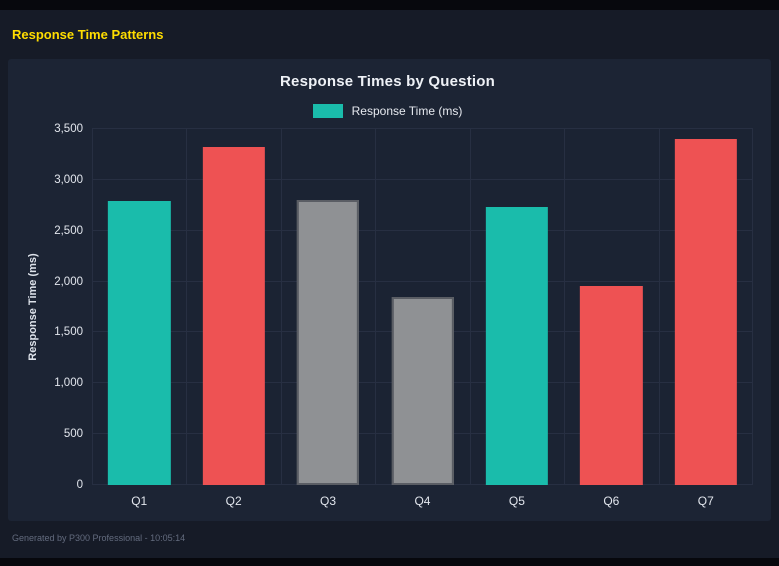 Image resolution: width=779 pixels, height=566 pixels. I want to click on x-axis-label: Q6, so click(611, 500).